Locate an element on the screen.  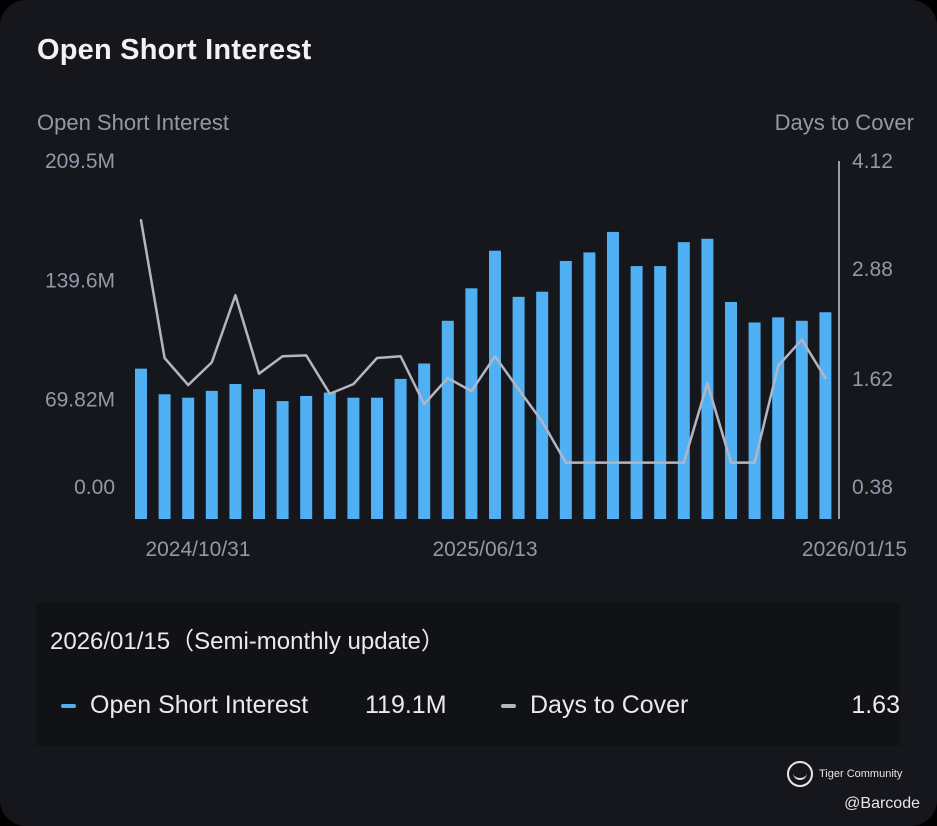
grey-line-icon is located at coordinates (508, 705).